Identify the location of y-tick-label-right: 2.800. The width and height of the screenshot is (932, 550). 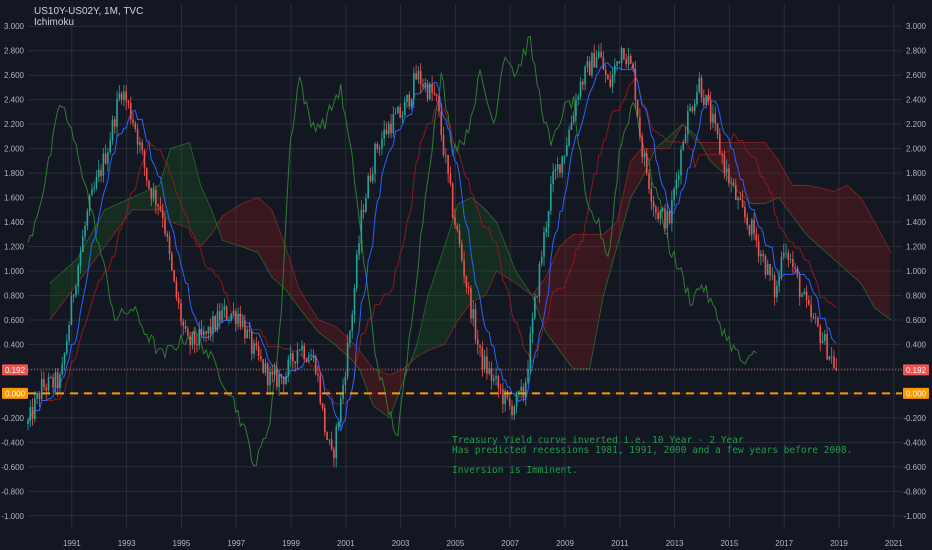
(916, 51).